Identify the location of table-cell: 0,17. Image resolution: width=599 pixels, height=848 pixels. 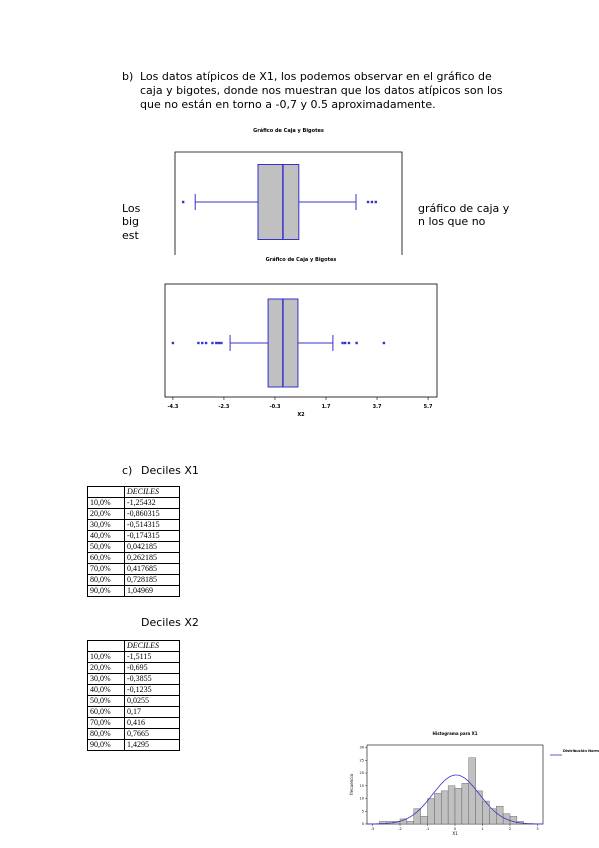
(152, 712).